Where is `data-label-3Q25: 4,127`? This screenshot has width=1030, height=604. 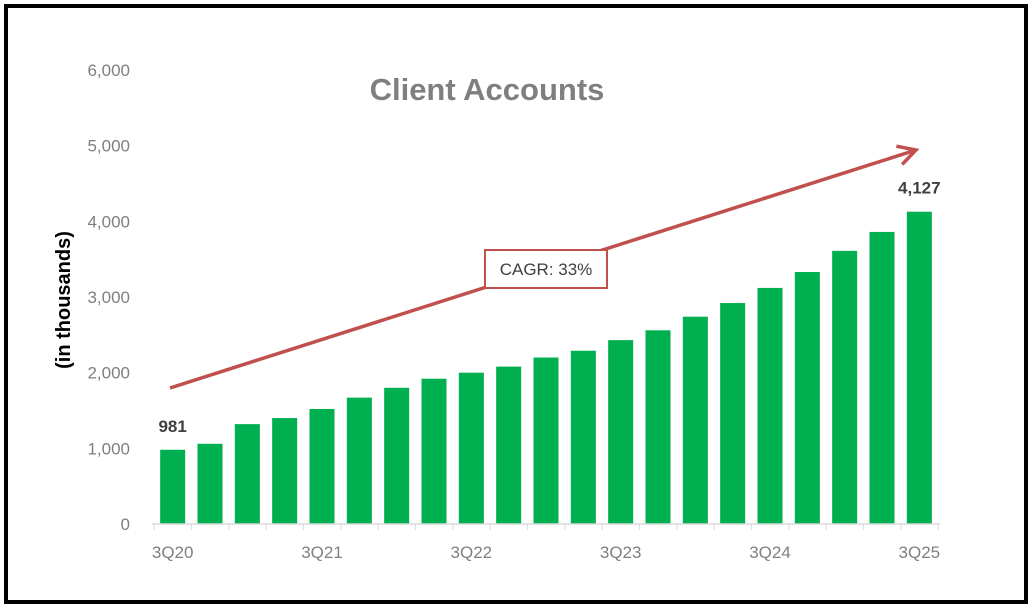
data-label-3Q25: 4,127 is located at coordinates (919, 188).